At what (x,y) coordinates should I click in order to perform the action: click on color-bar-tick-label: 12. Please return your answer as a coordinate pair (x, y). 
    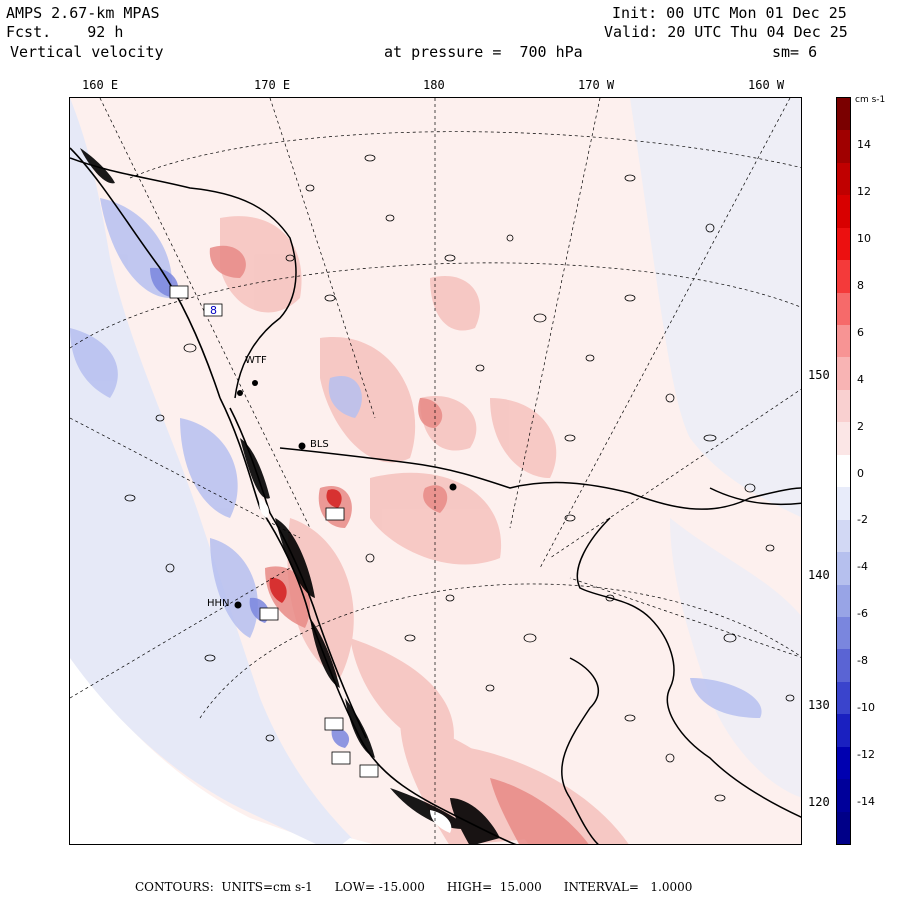
    Looking at the image, I should click on (864, 191).